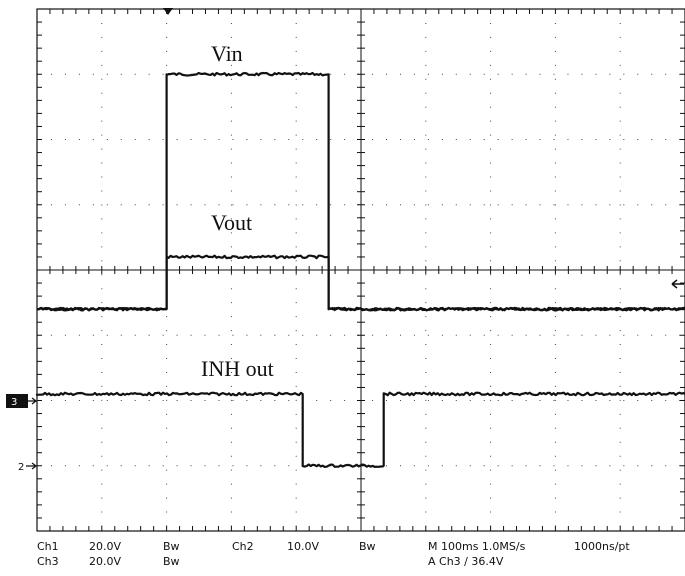 The image size is (685, 576). What do you see at coordinates (14, 402) in the screenshot?
I see `ch3-marker-label: 3` at bounding box center [14, 402].